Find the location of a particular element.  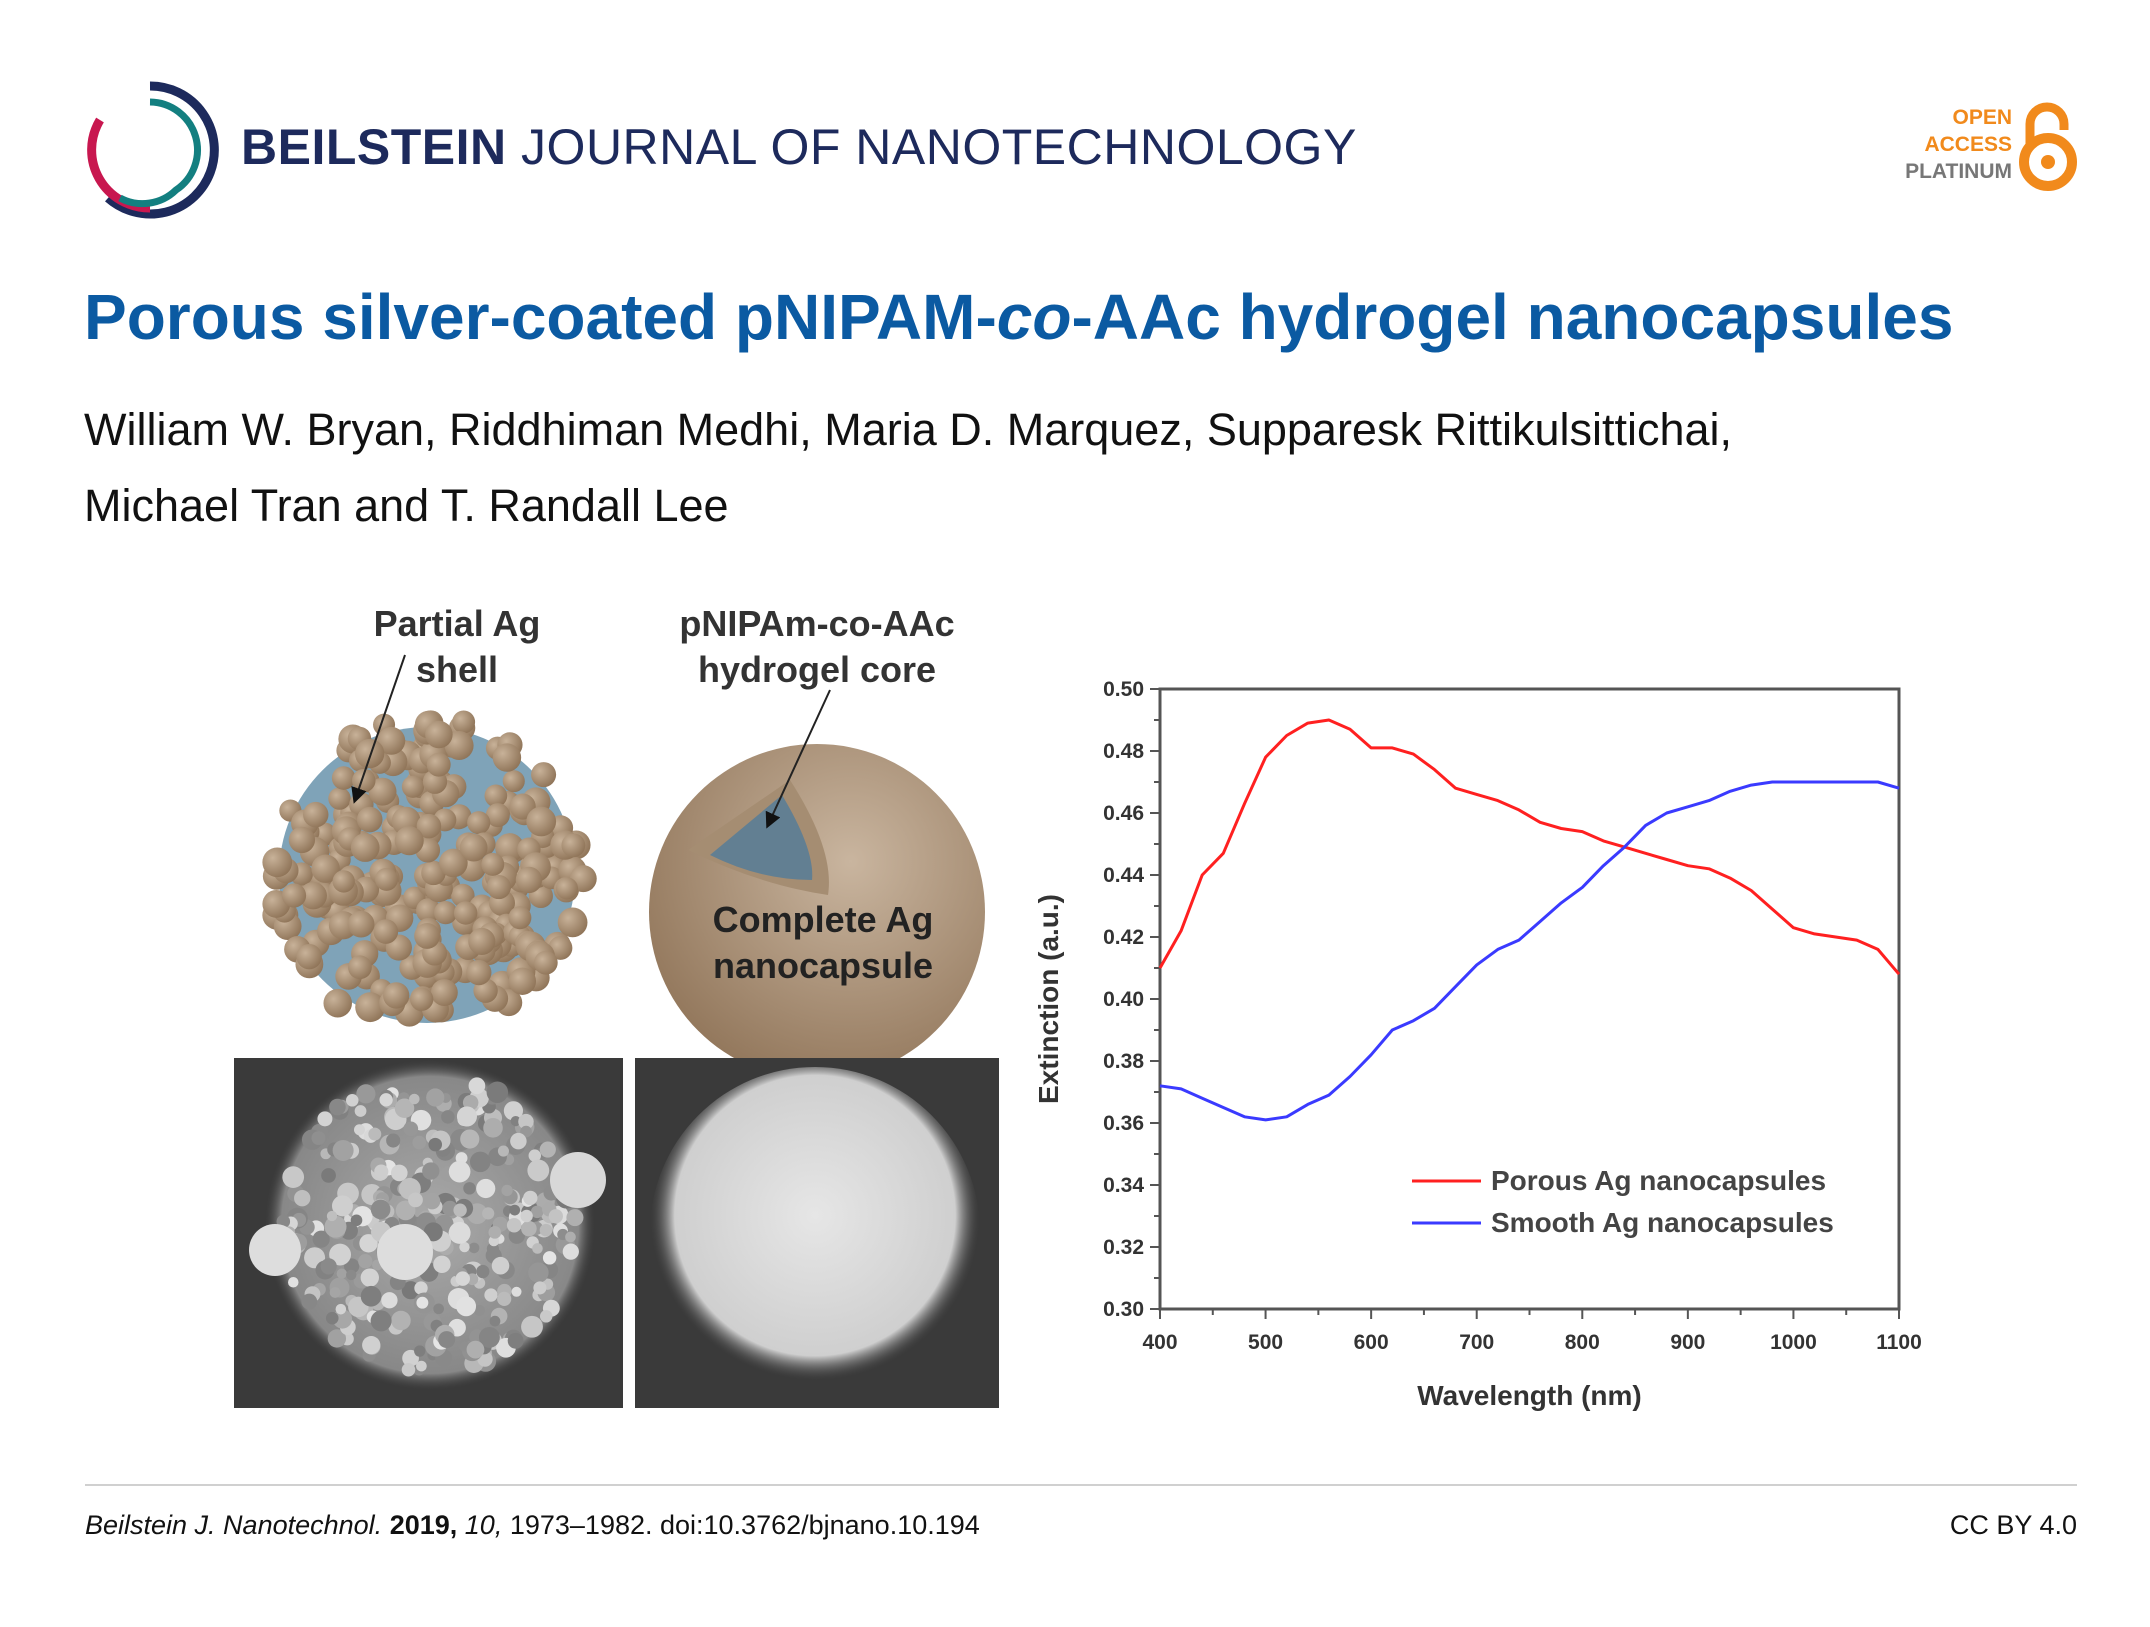

label-partial-shell-2: shell is located at coordinates (457, 669).